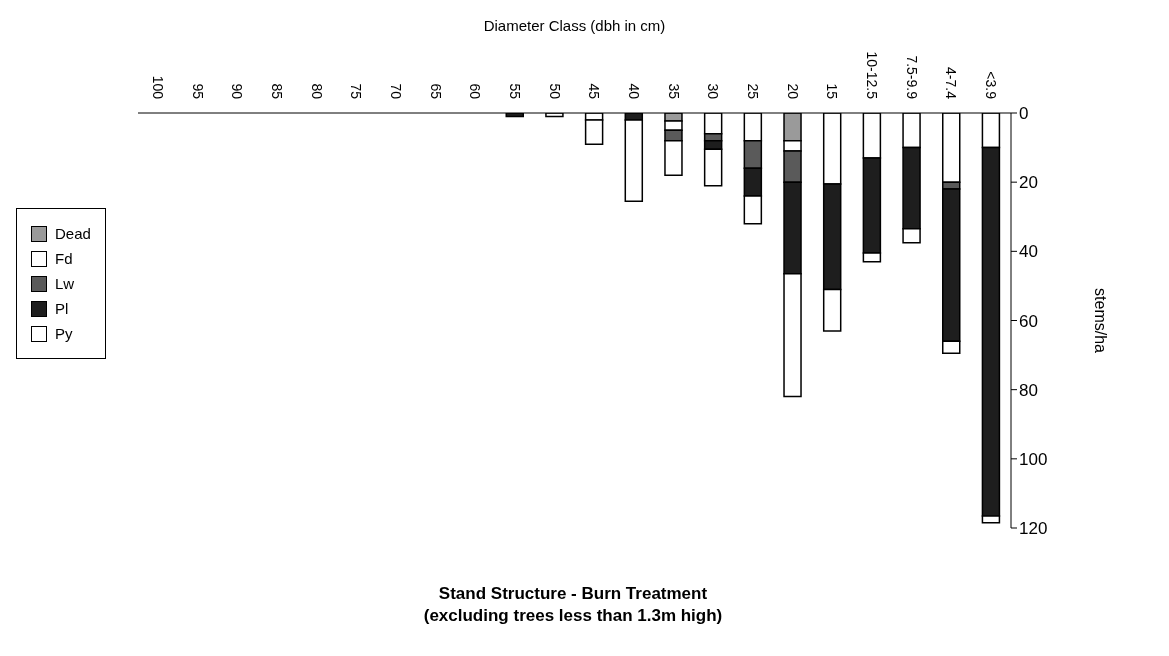  What do you see at coordinates (594, 91) in the screenshot?
I see `x-tick-label: 45` at bounding box center [594, 91].